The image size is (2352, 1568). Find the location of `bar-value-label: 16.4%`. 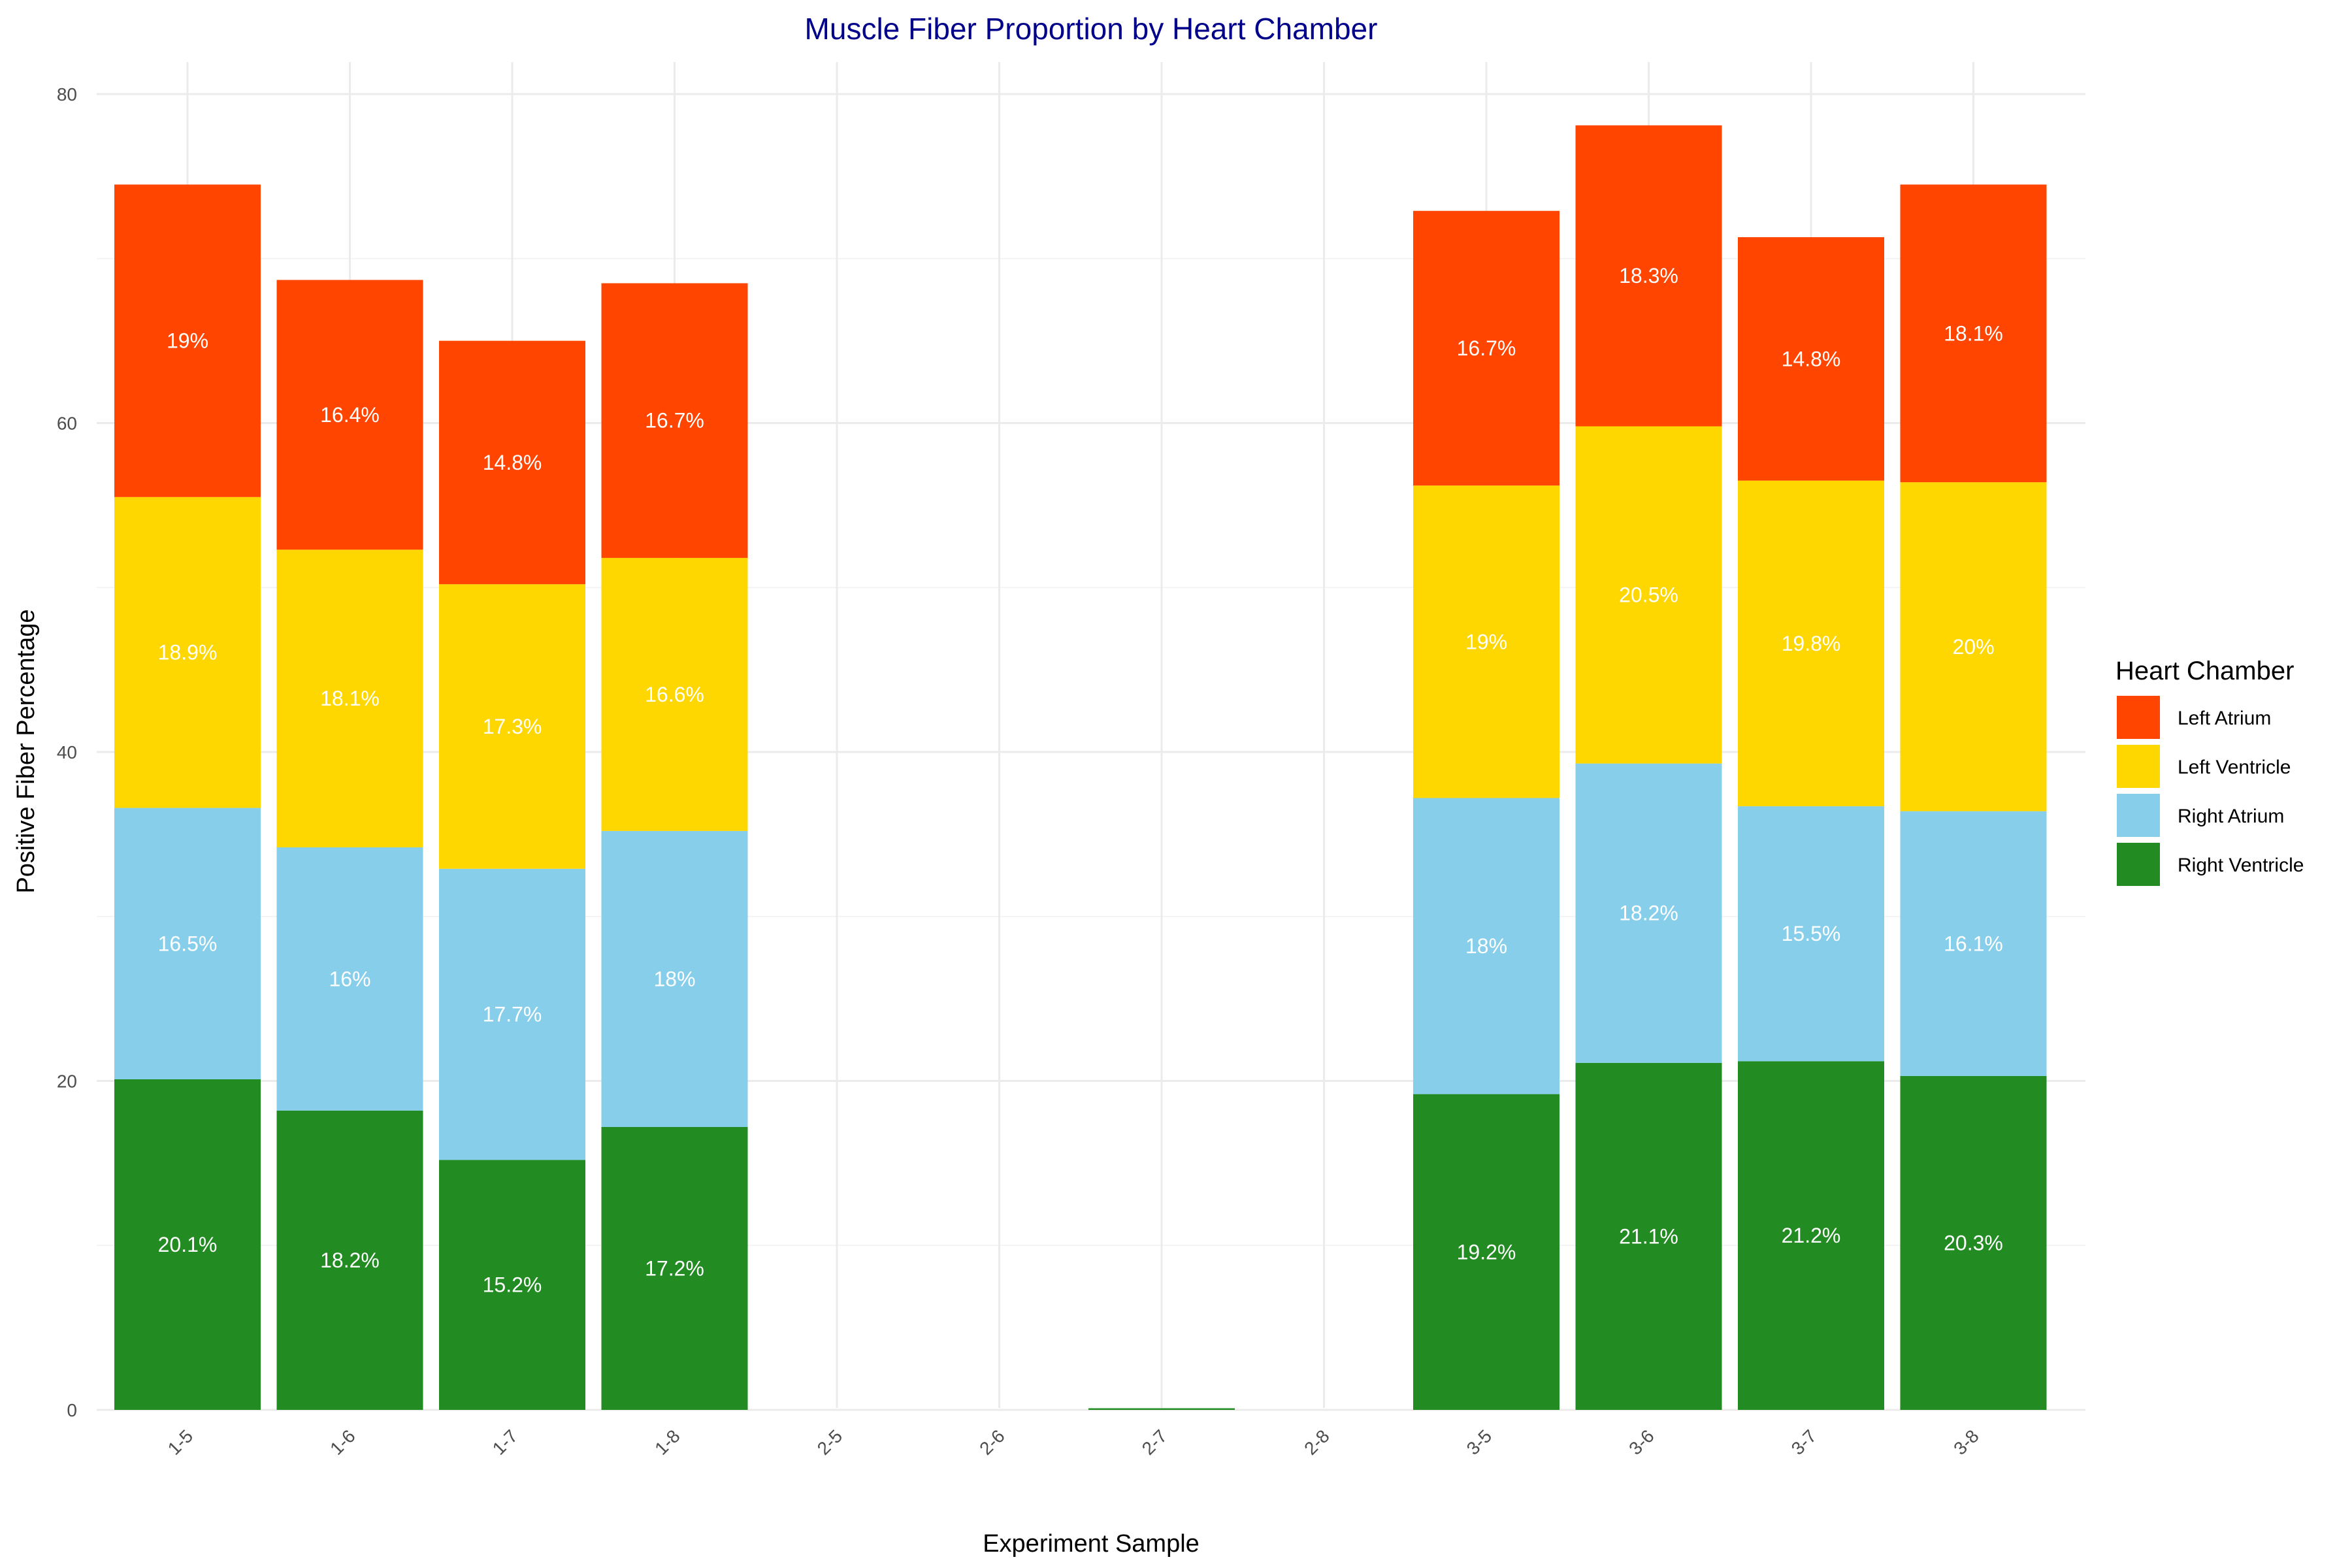

bar-value-label: 16.4% is located at coordinates (350, 415).